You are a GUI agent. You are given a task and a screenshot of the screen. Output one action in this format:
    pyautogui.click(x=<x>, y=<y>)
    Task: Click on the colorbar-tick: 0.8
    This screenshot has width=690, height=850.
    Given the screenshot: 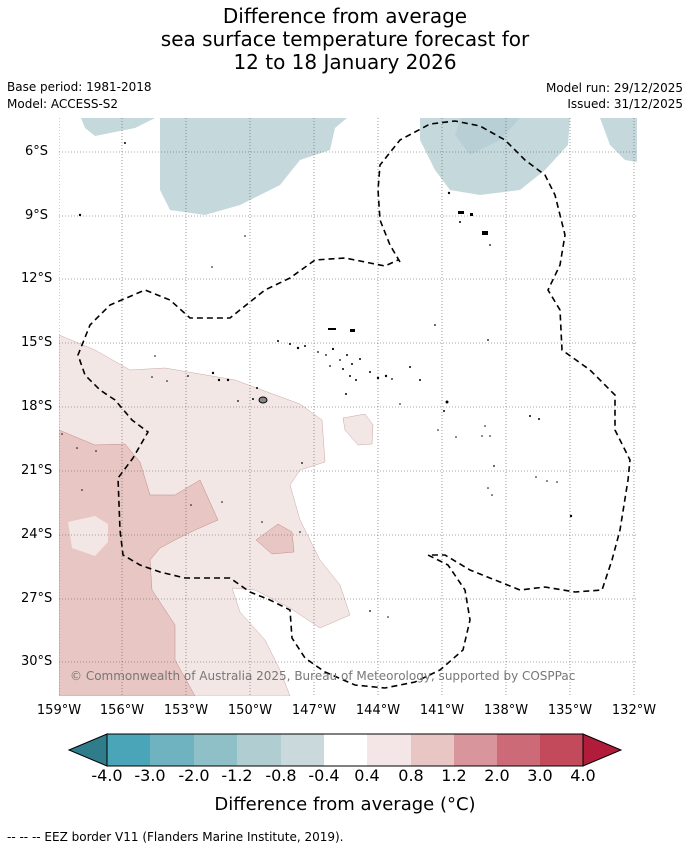 What is the action you would take?
    pyautogui.click(x=411, y=775)
    